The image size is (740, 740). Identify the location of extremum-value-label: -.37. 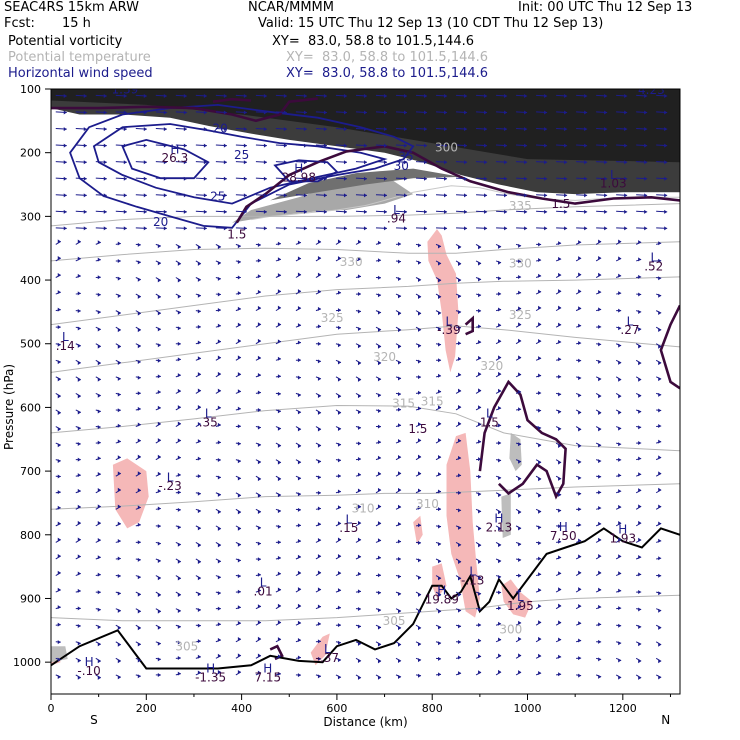
(327, 658).